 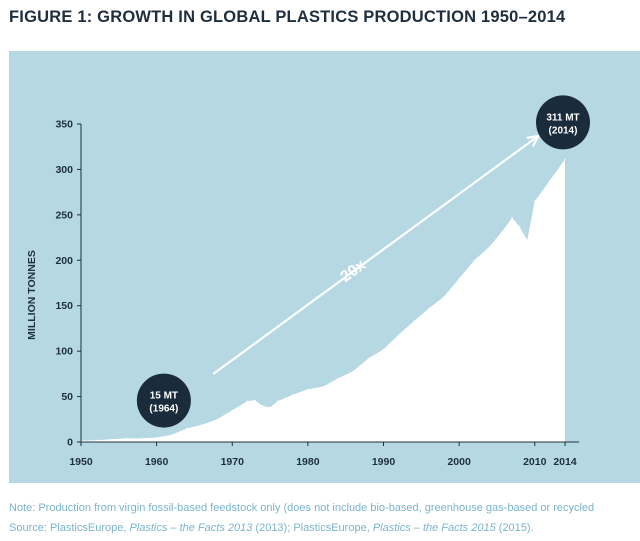 What do you see at coordinates (64, 306) in the screenshot?
I see `y-tick-label-150: 150` at bounding box center [64, 306].